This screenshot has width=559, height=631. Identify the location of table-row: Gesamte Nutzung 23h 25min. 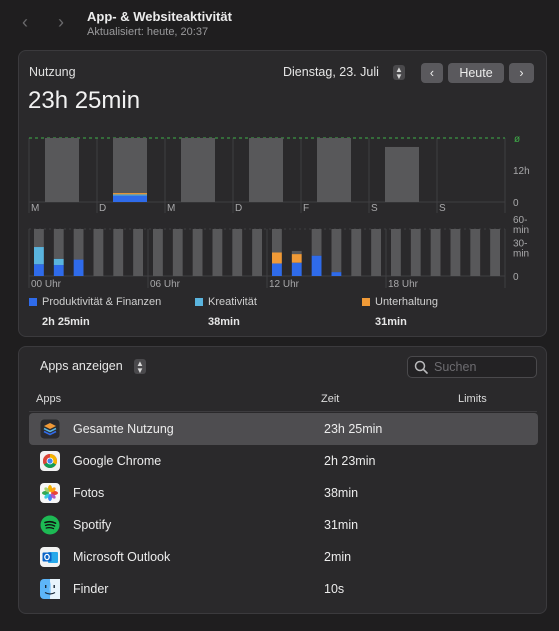
(283, 429).